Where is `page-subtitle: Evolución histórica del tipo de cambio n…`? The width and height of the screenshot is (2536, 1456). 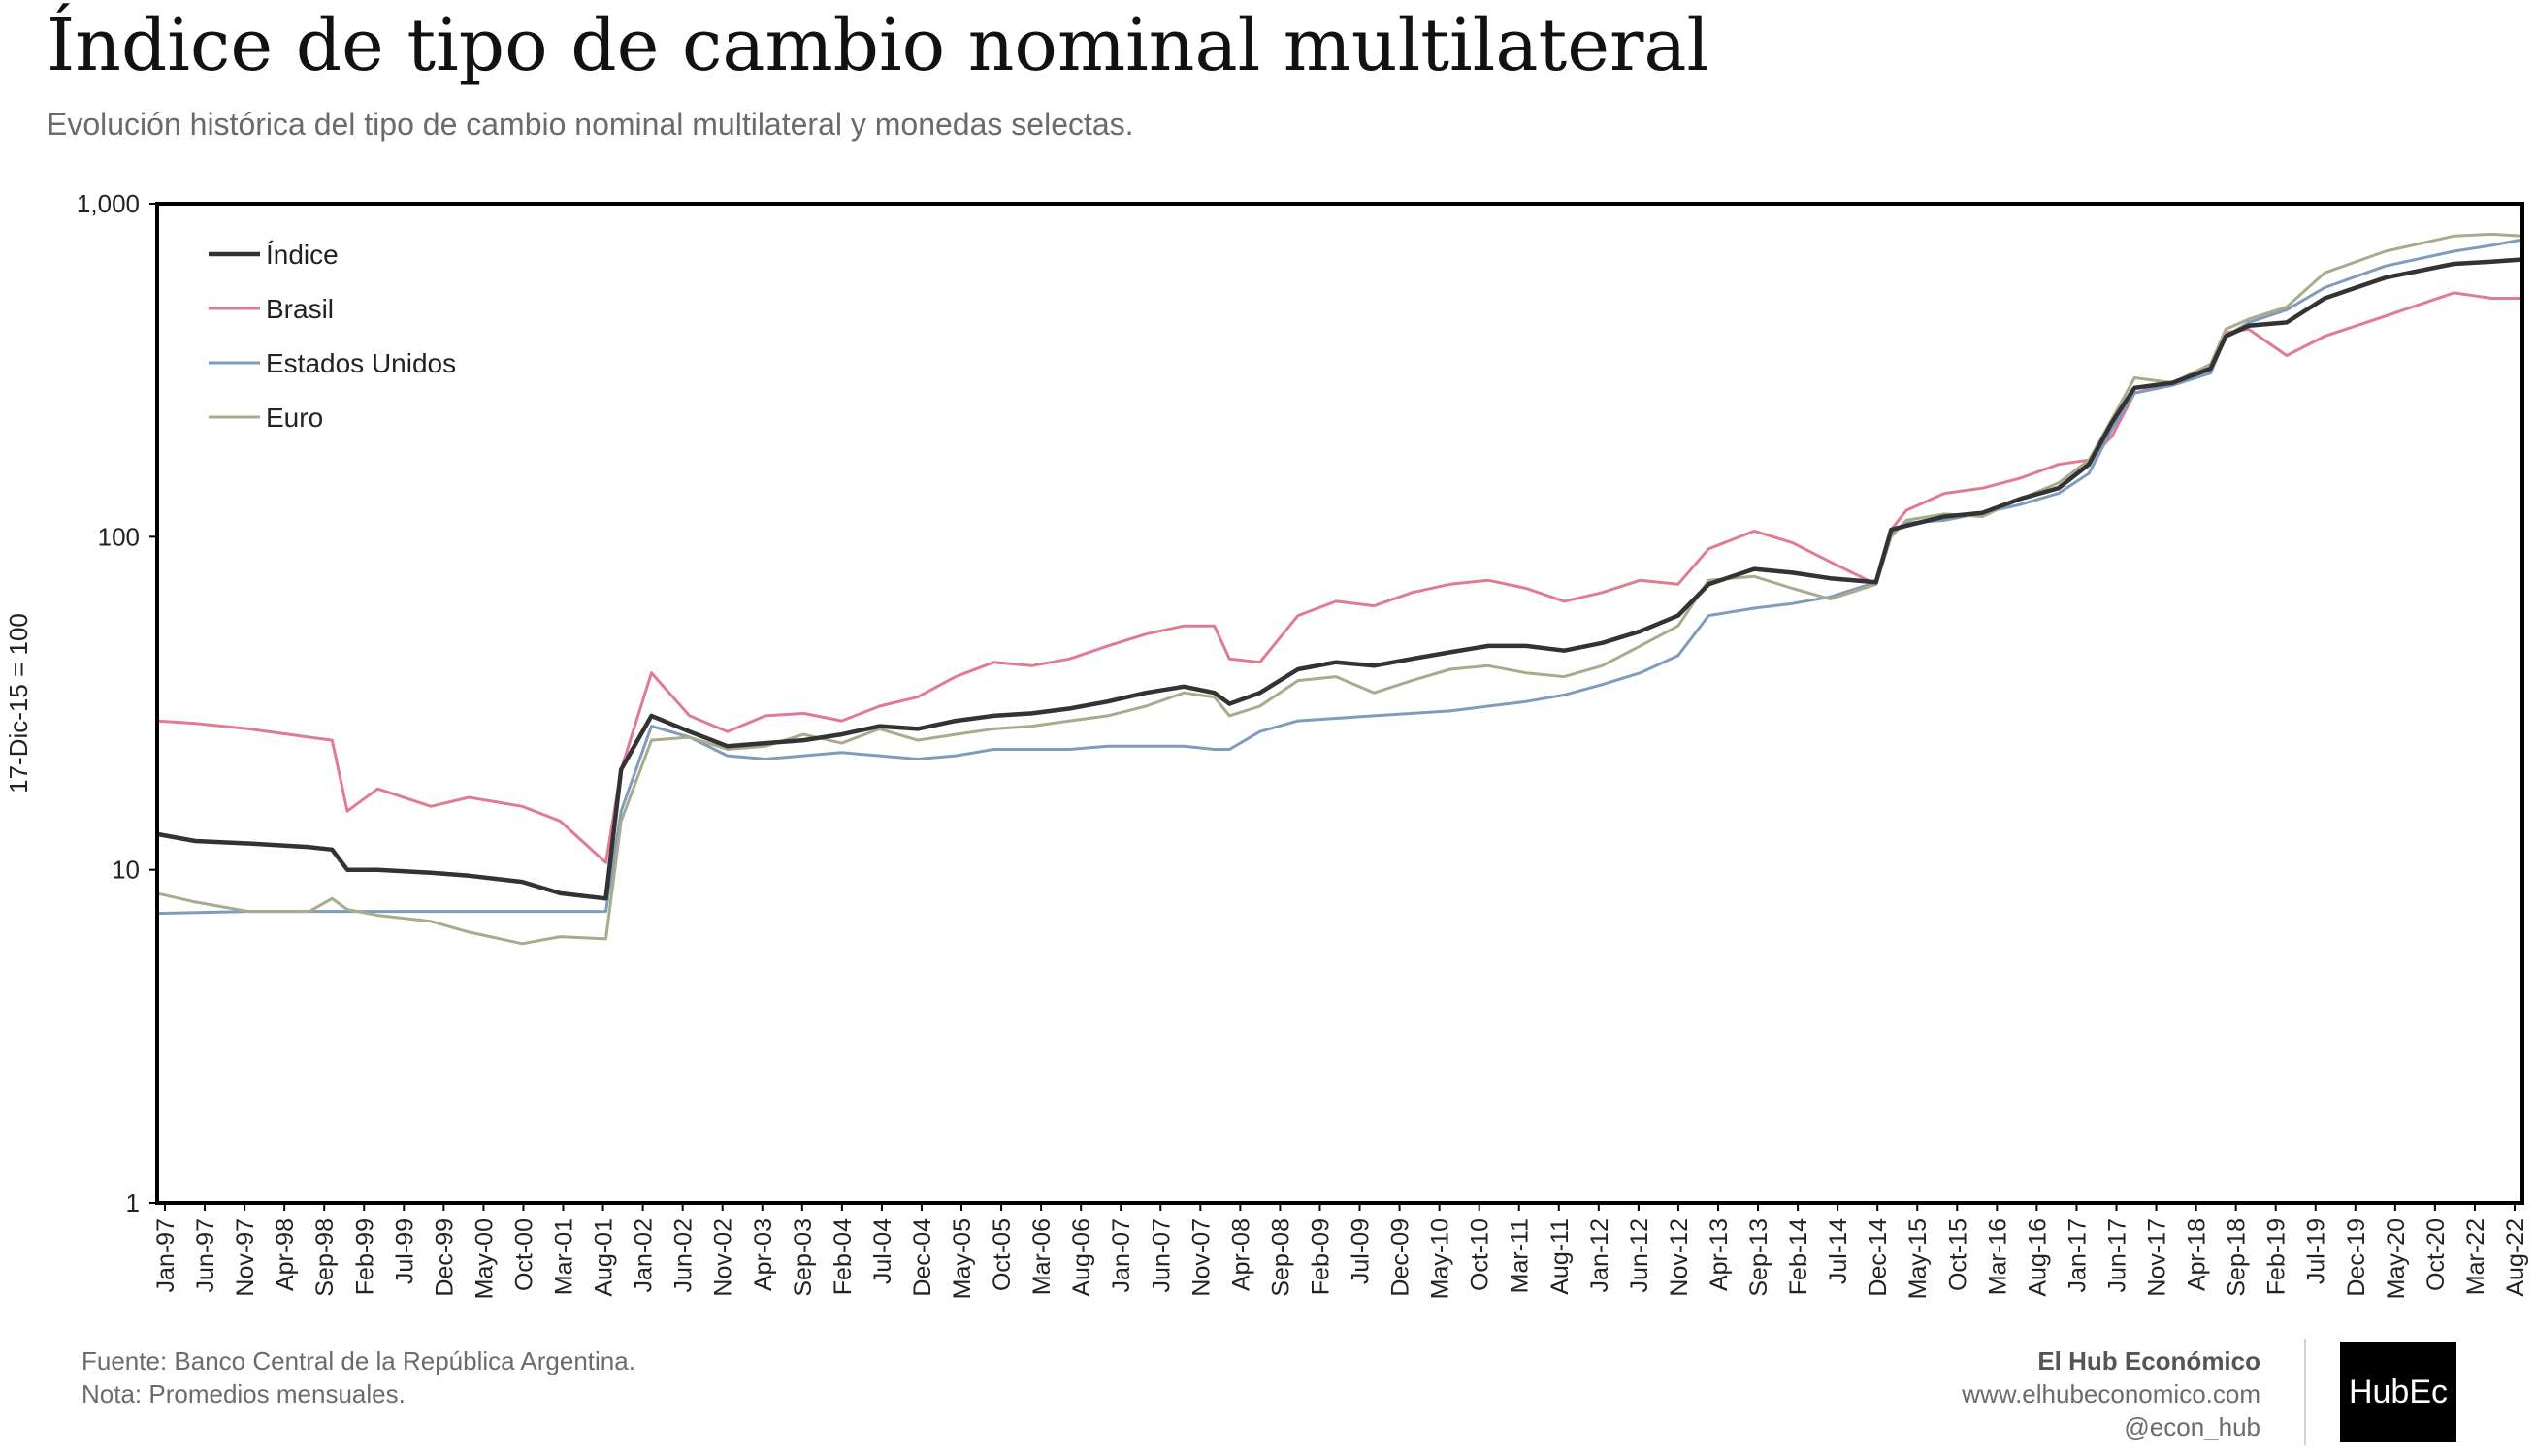
page-subtitle: Evolución histórica del tipo de cambio n… is located at coordinates (590, 124).